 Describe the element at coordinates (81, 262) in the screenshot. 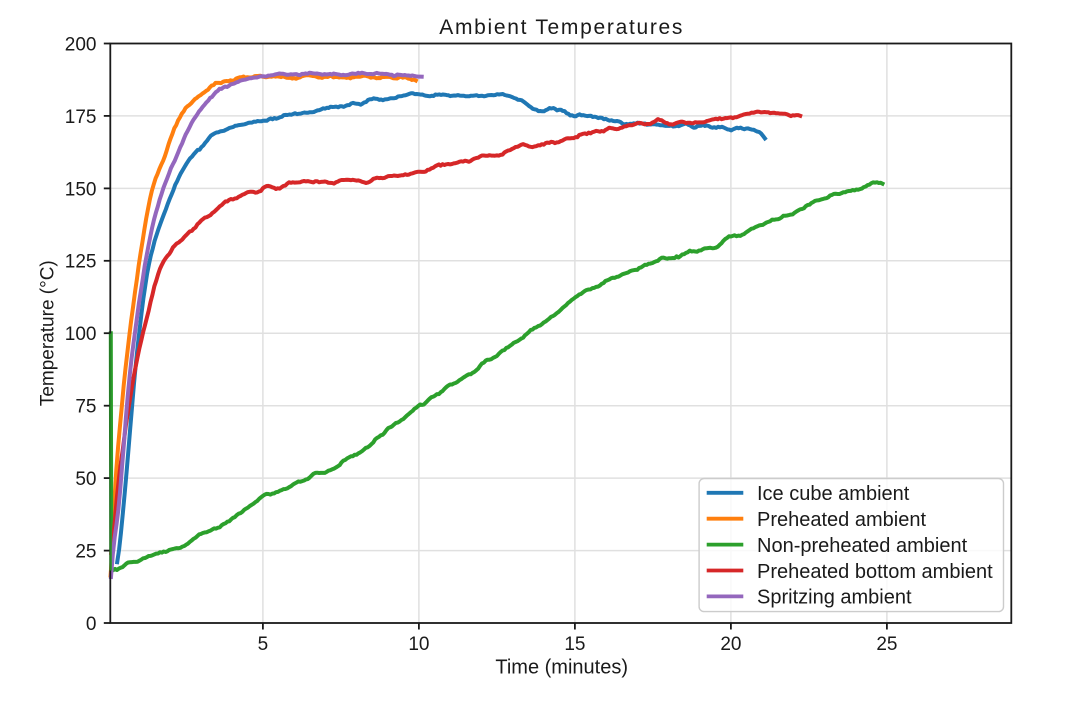

I see `svg-text: 125` at that location.